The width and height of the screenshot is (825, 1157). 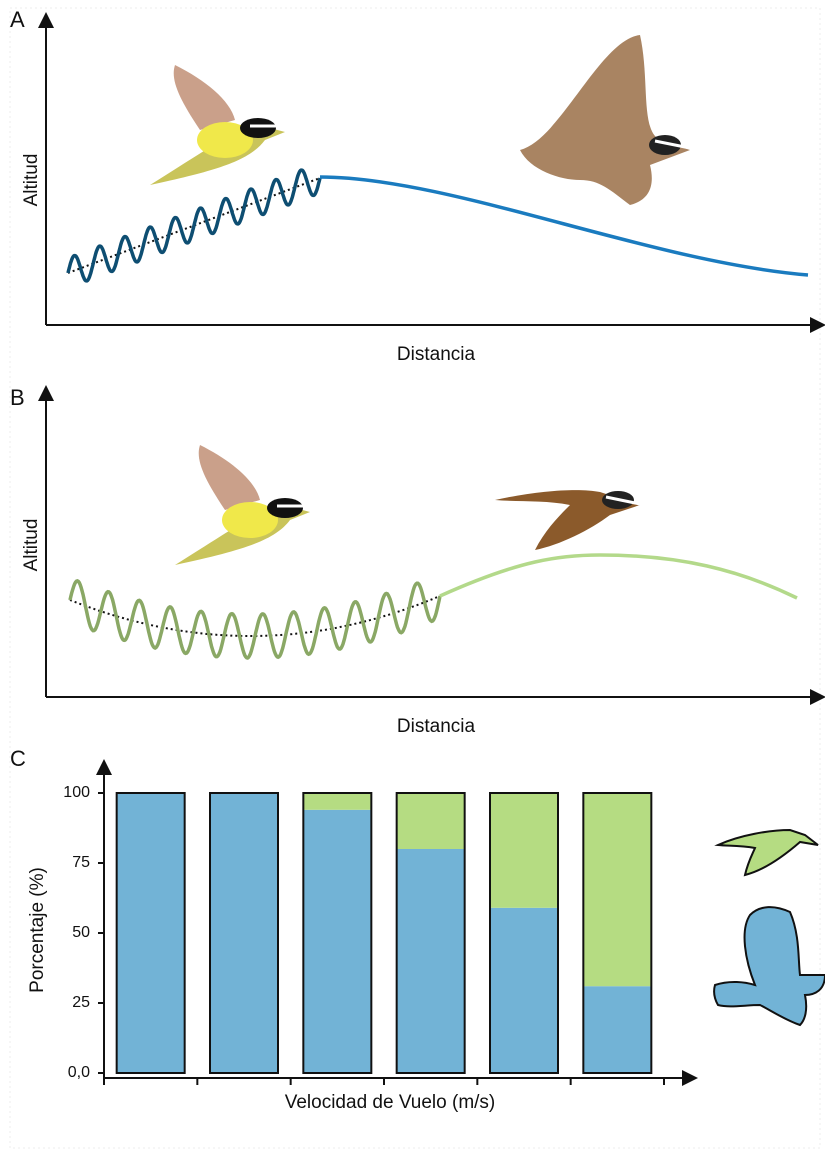 What do you see at coordinates (79, 1072) in the screenshot?
I see `y-tick-label: 0,0` at bounding box center [79, 1072].